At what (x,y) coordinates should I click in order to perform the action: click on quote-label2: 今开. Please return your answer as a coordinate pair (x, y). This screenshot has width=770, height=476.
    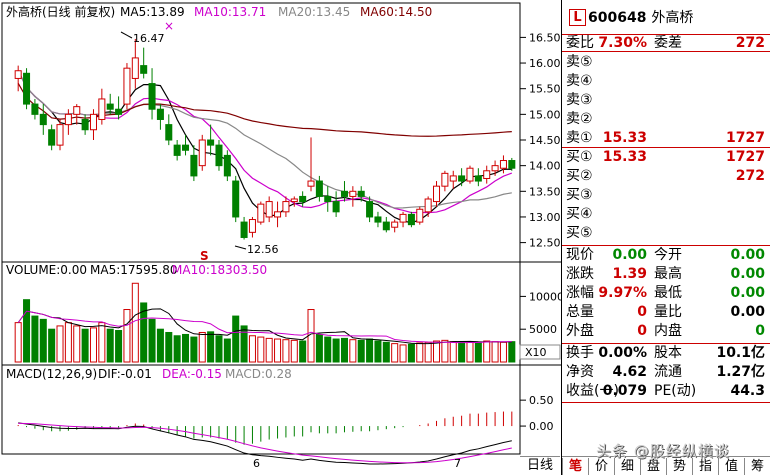
    Looking at the image, I should click on (668, 255).